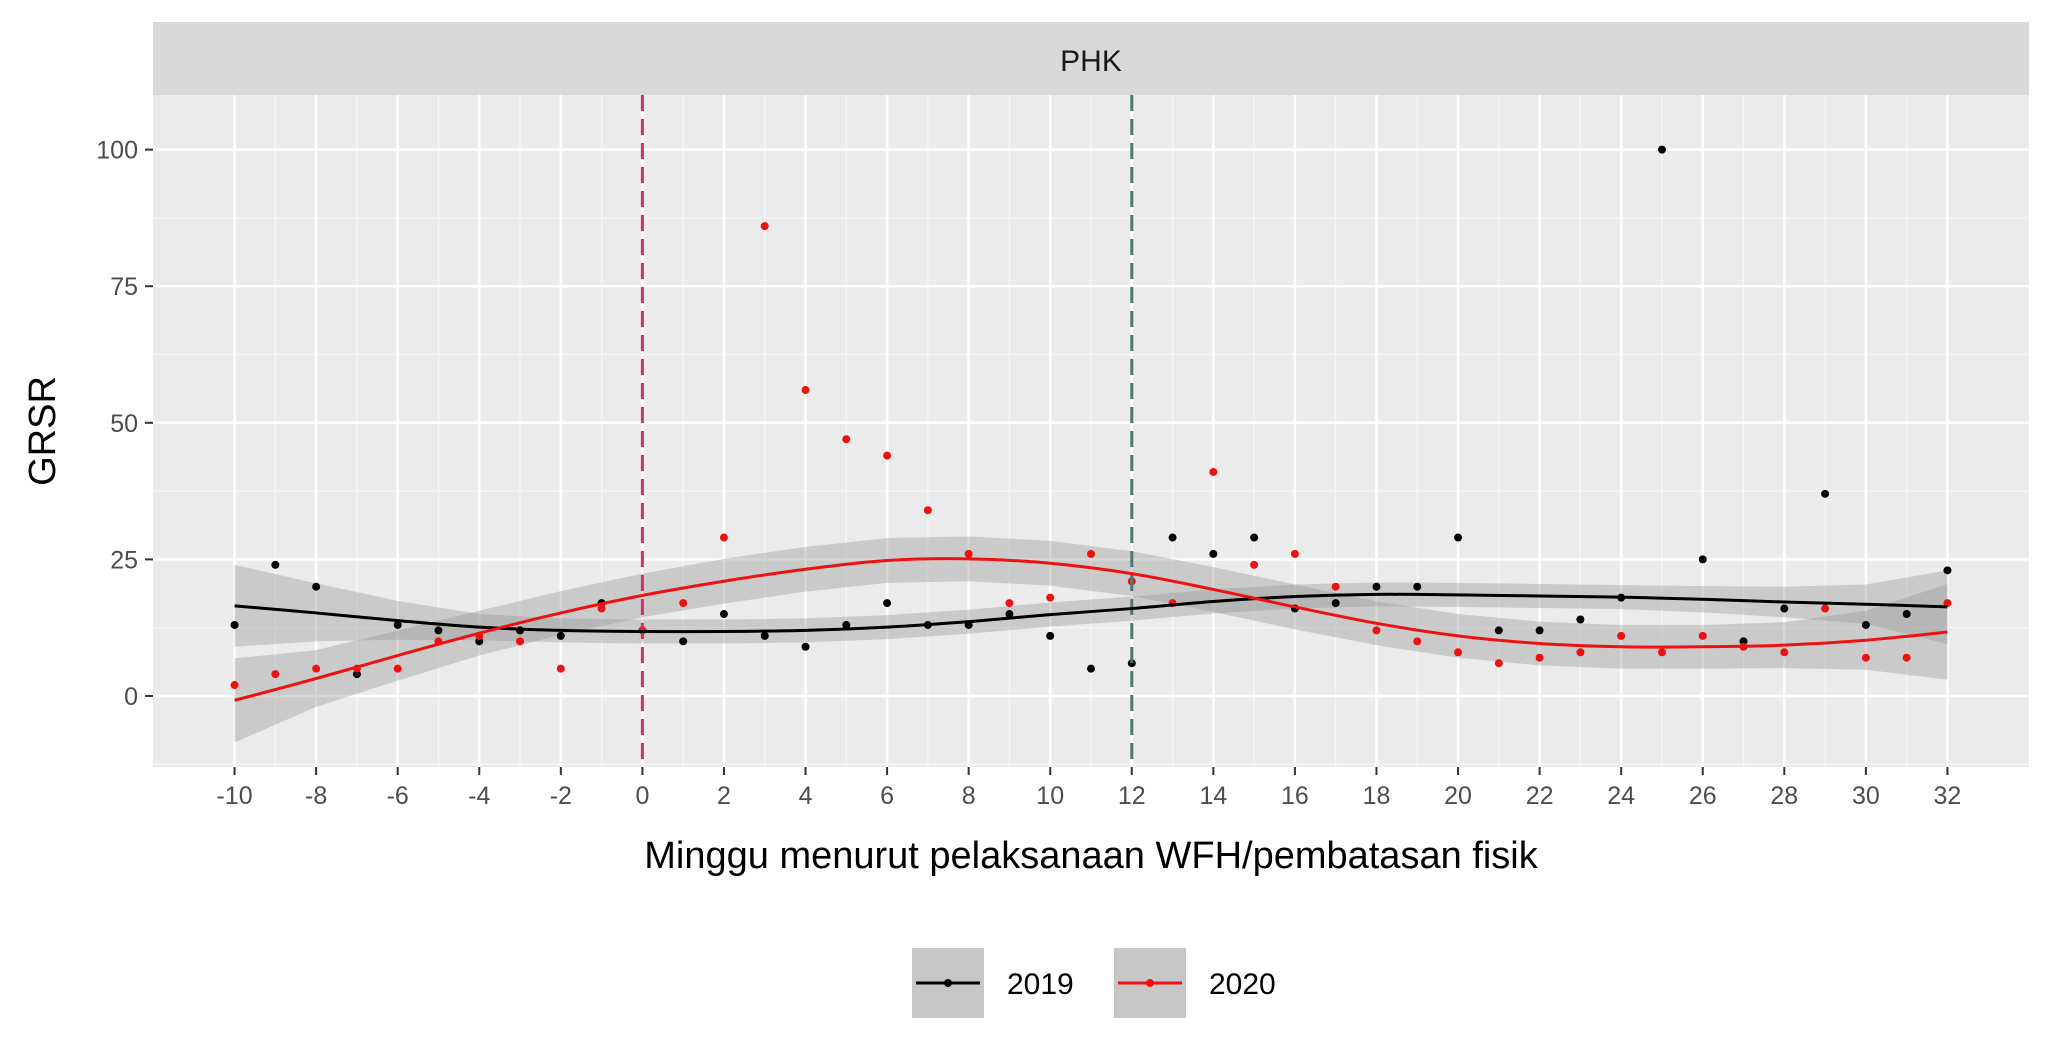  I want to click on smooth-line-2020, so click(1091, 629).